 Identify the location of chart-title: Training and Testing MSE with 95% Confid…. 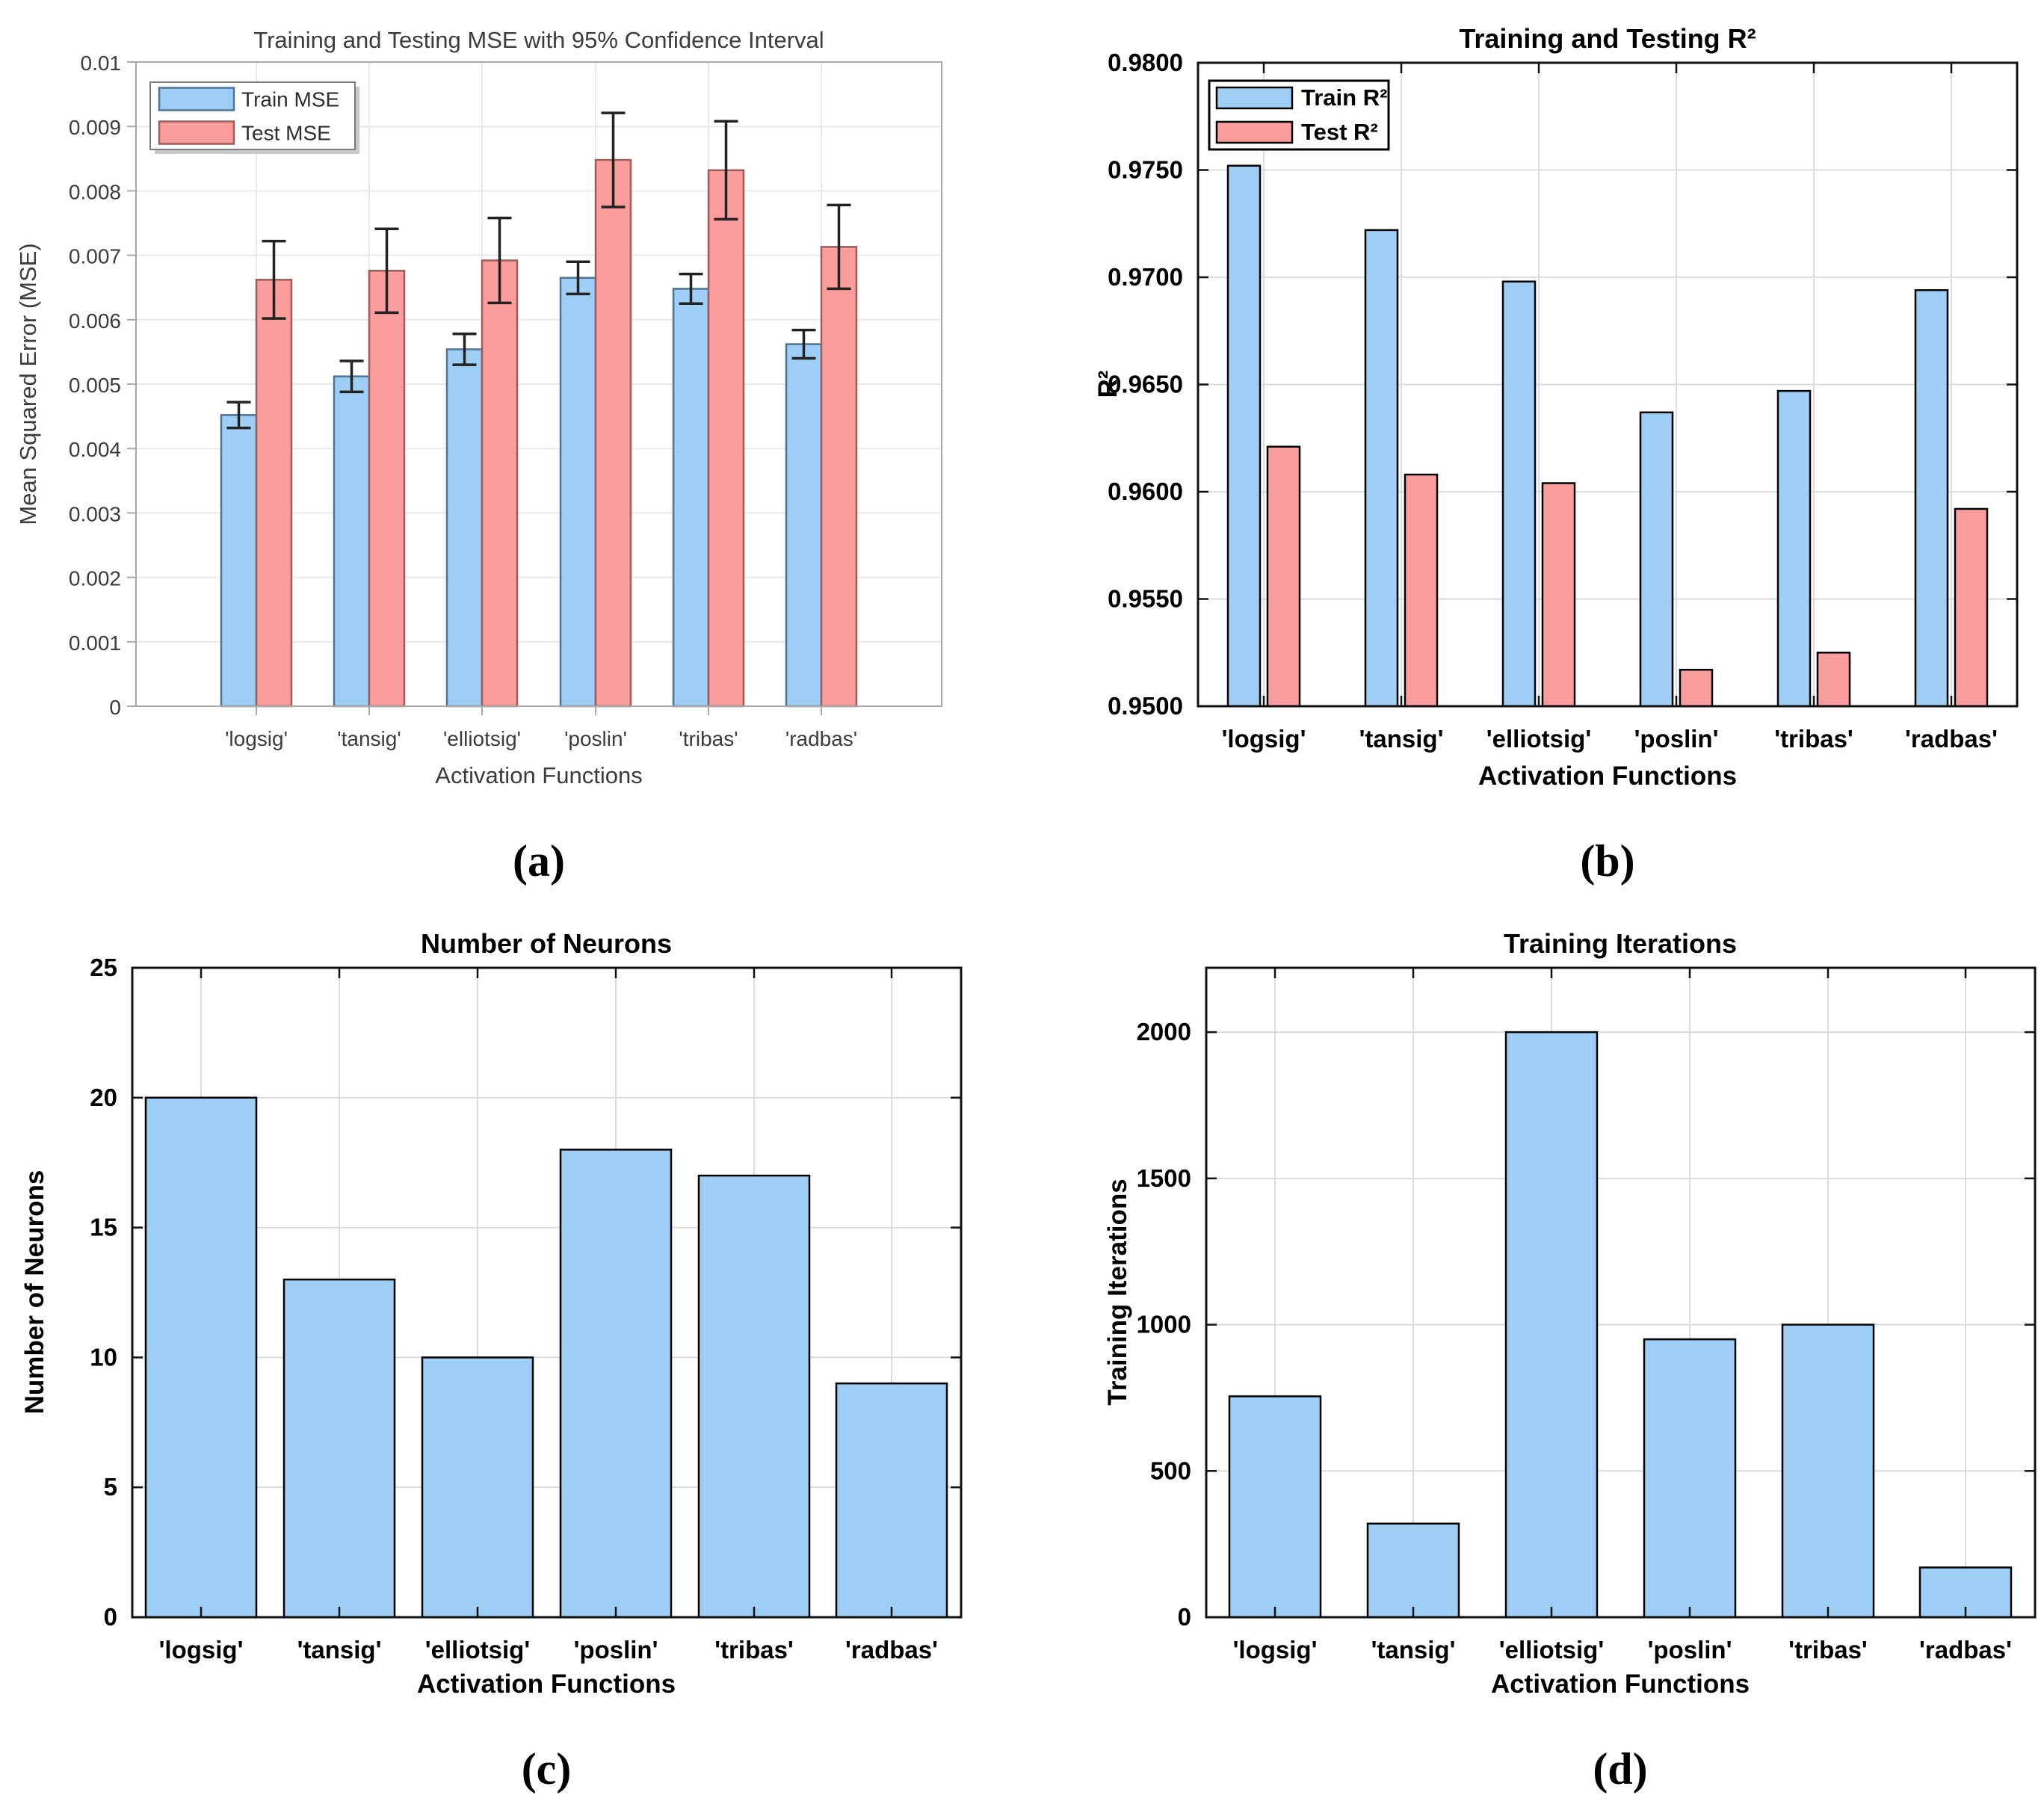
(538, 40).